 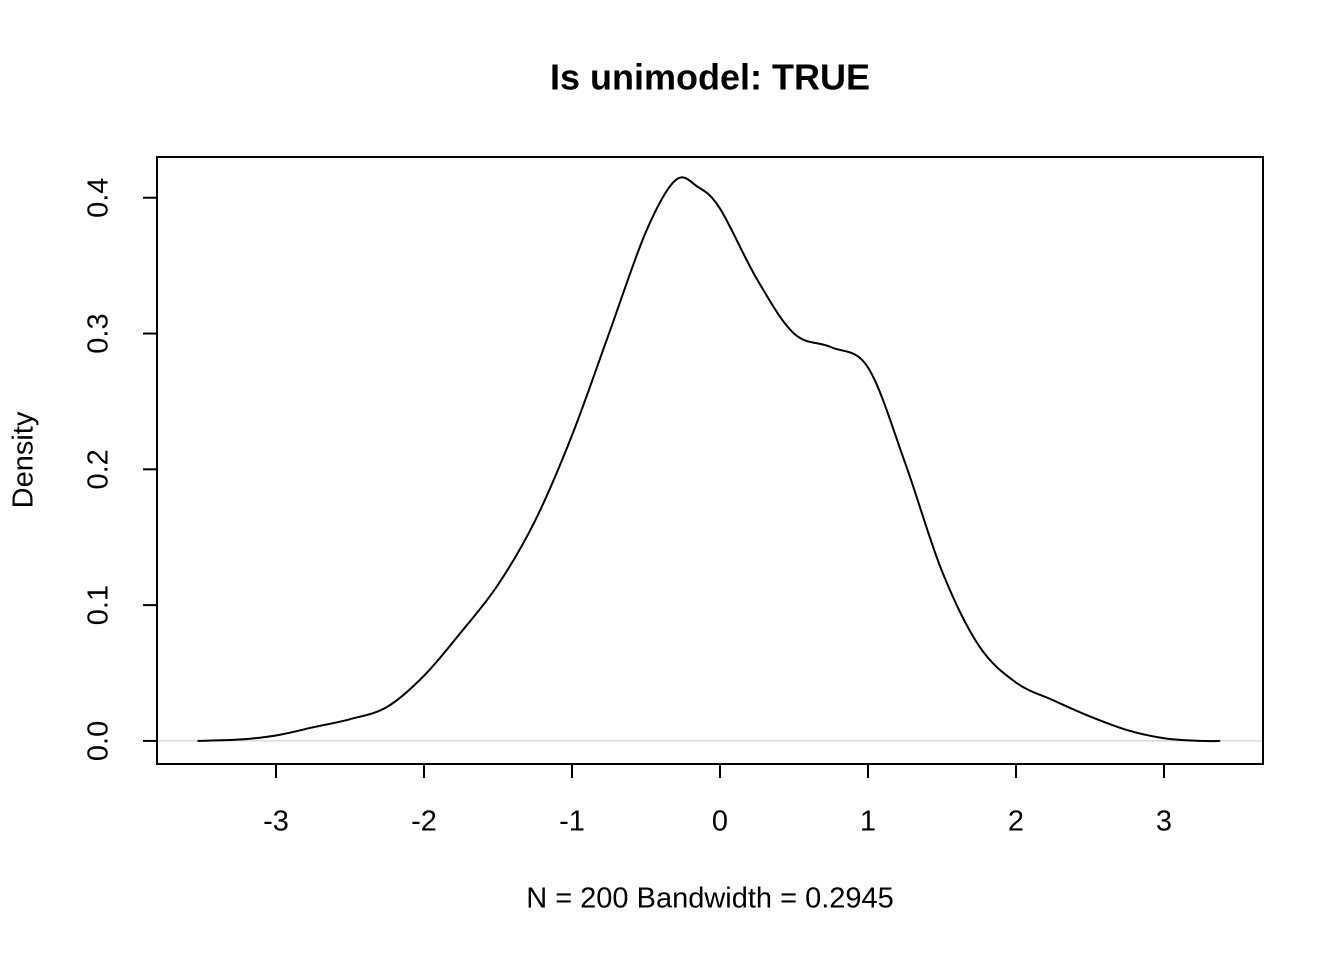 What do you see at coordinates (99, 469) in the screenshot?
I see `y-tick-label: 0.2` at bounding box center [99, 469].